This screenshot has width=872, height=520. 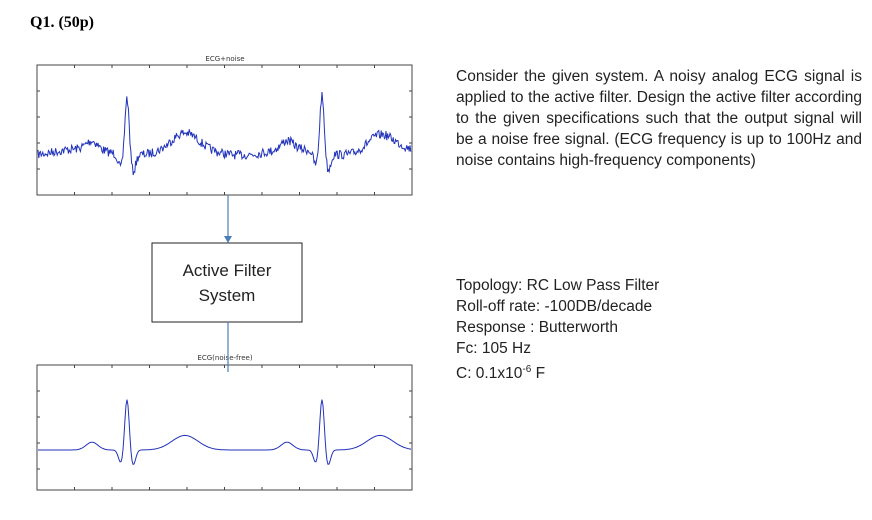 I want to click on spec-item: Response : Butterworth, so click(x=537, y=327).